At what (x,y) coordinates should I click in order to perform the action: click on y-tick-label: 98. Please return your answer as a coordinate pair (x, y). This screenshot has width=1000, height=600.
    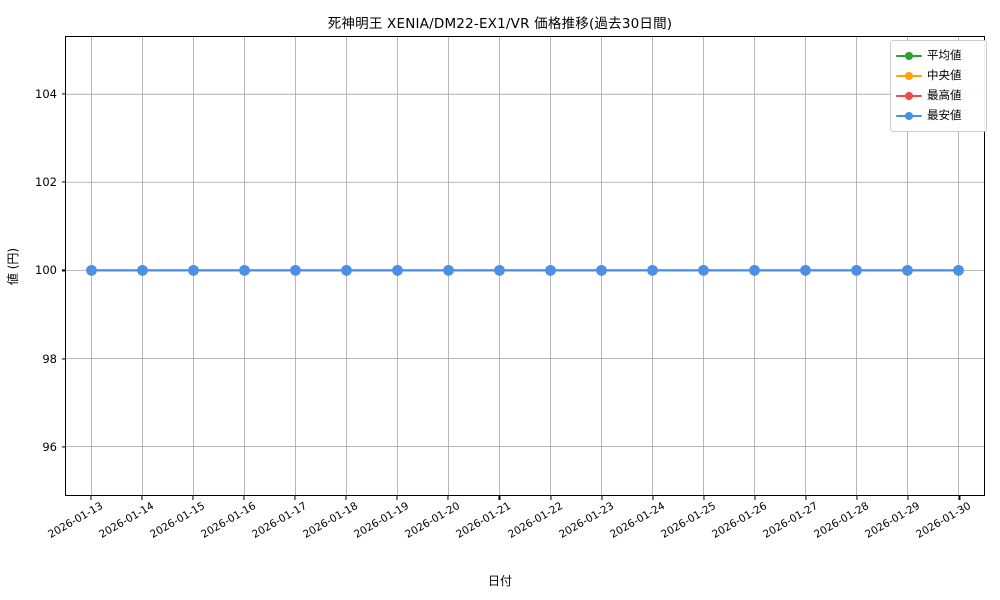
    Looking at the image, I should click on (49, 358).